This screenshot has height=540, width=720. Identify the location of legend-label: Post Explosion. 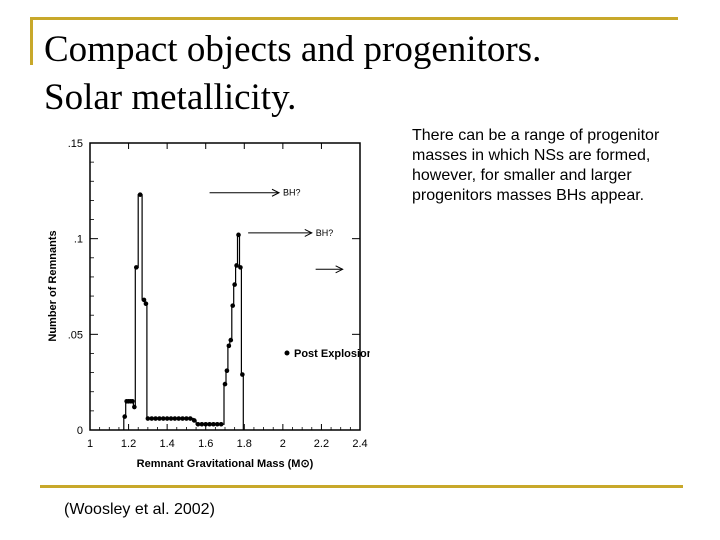
(332, 354).